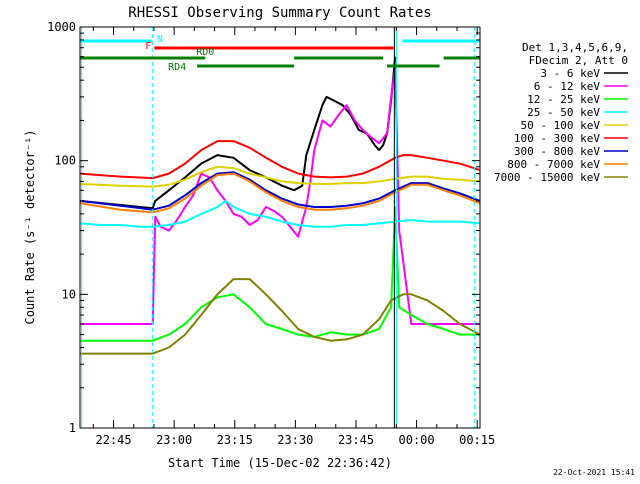 The image size is (640, 484). I want to click on x-tick-label-23-15: 23:15, so click(235, 440).